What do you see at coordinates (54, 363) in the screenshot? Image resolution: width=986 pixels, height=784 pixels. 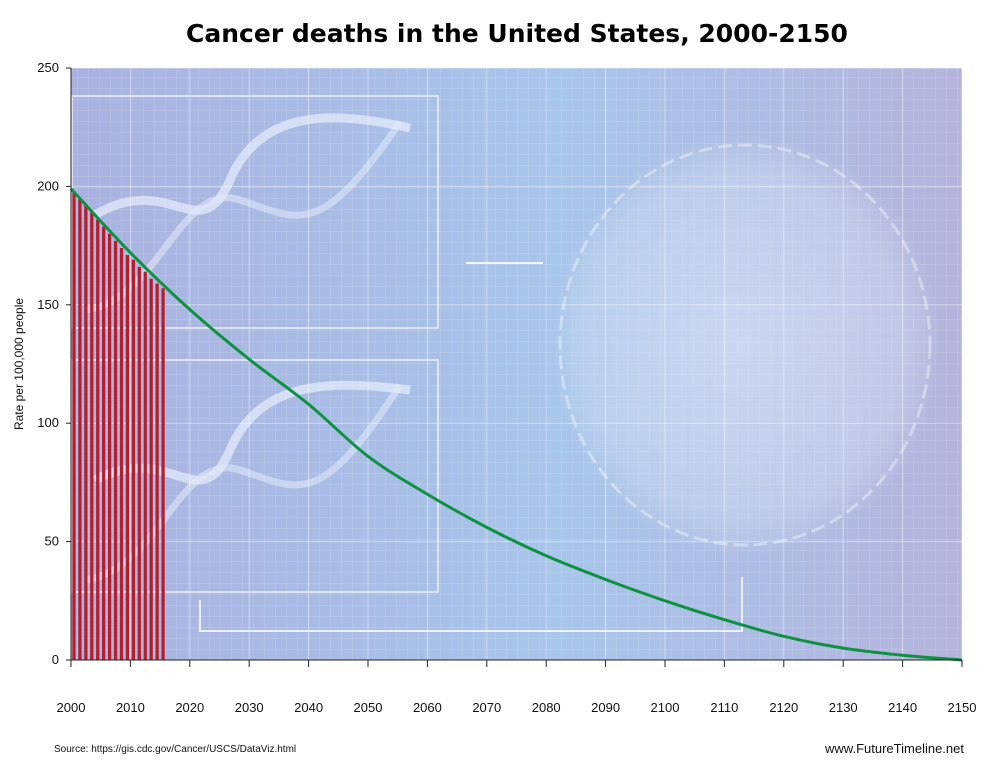 I see `y-ticks: 0 50 100 150 200 250` at bounding box center [54, 363].